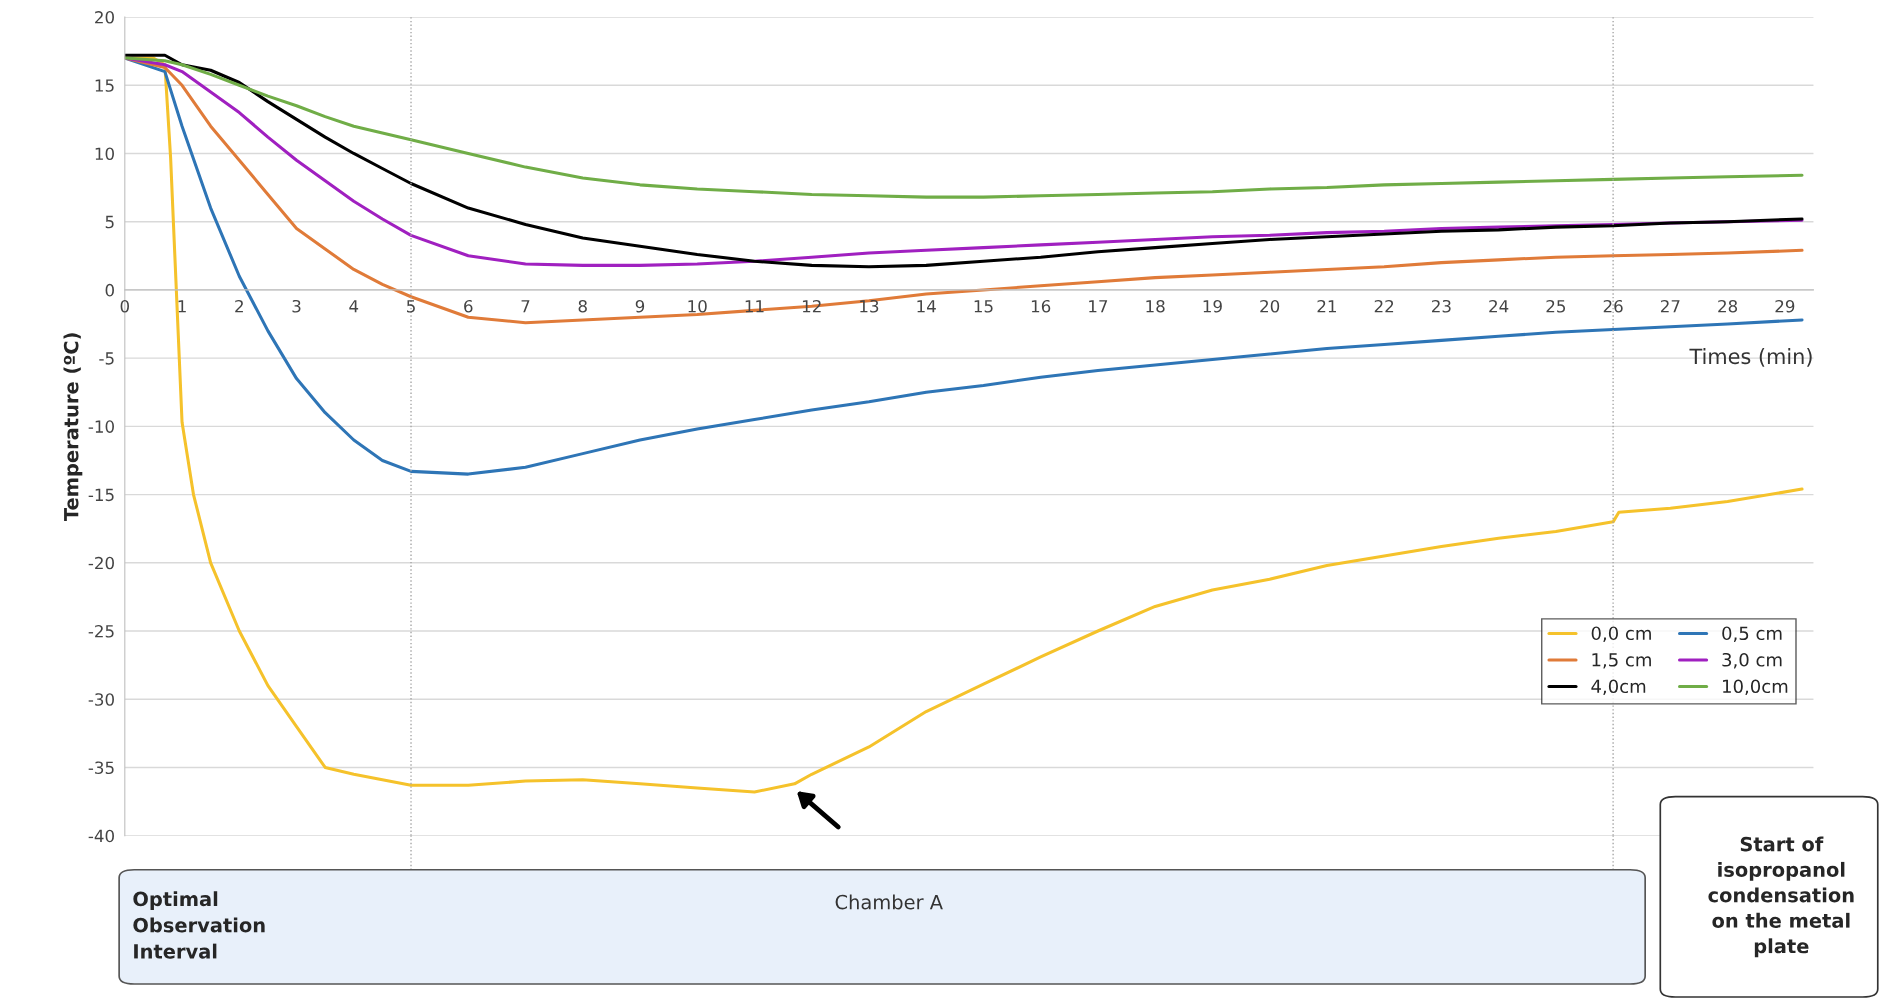 The image size is (1891, 1002). I want to click on x-tick-label: 20, so click(1270, 306).